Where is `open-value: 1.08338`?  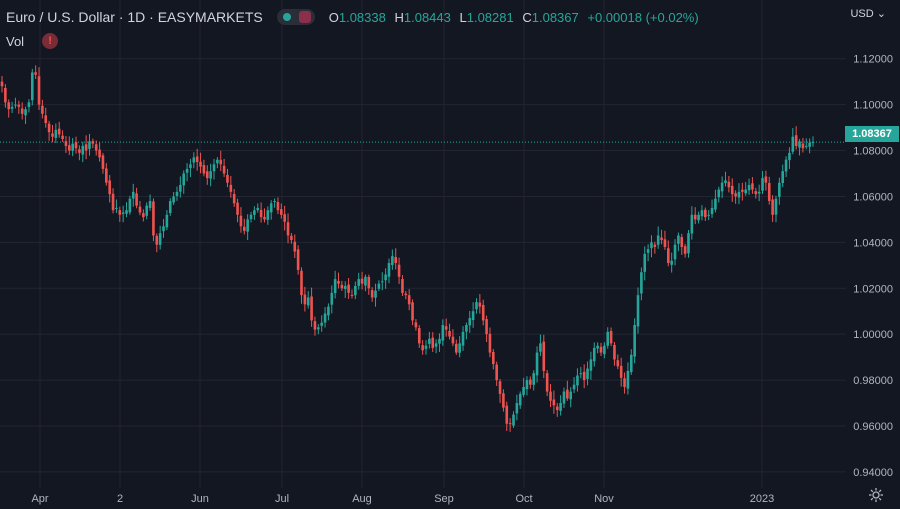 open-value: 1.08338 is located at coordinates (362, 17).